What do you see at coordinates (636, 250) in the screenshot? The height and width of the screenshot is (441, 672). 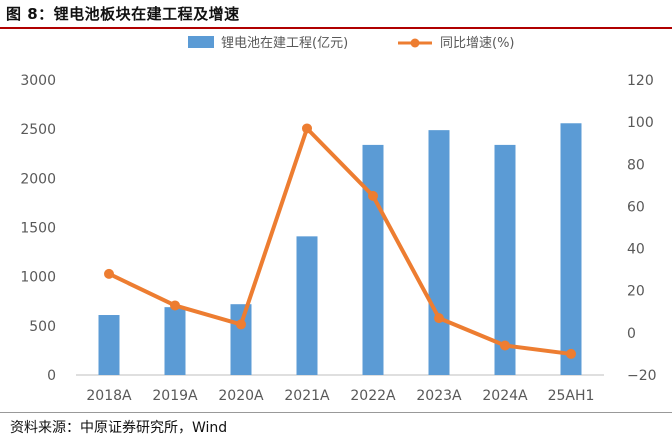 I see `y-right-tick-label: 40` at bounding box center [636, 250].